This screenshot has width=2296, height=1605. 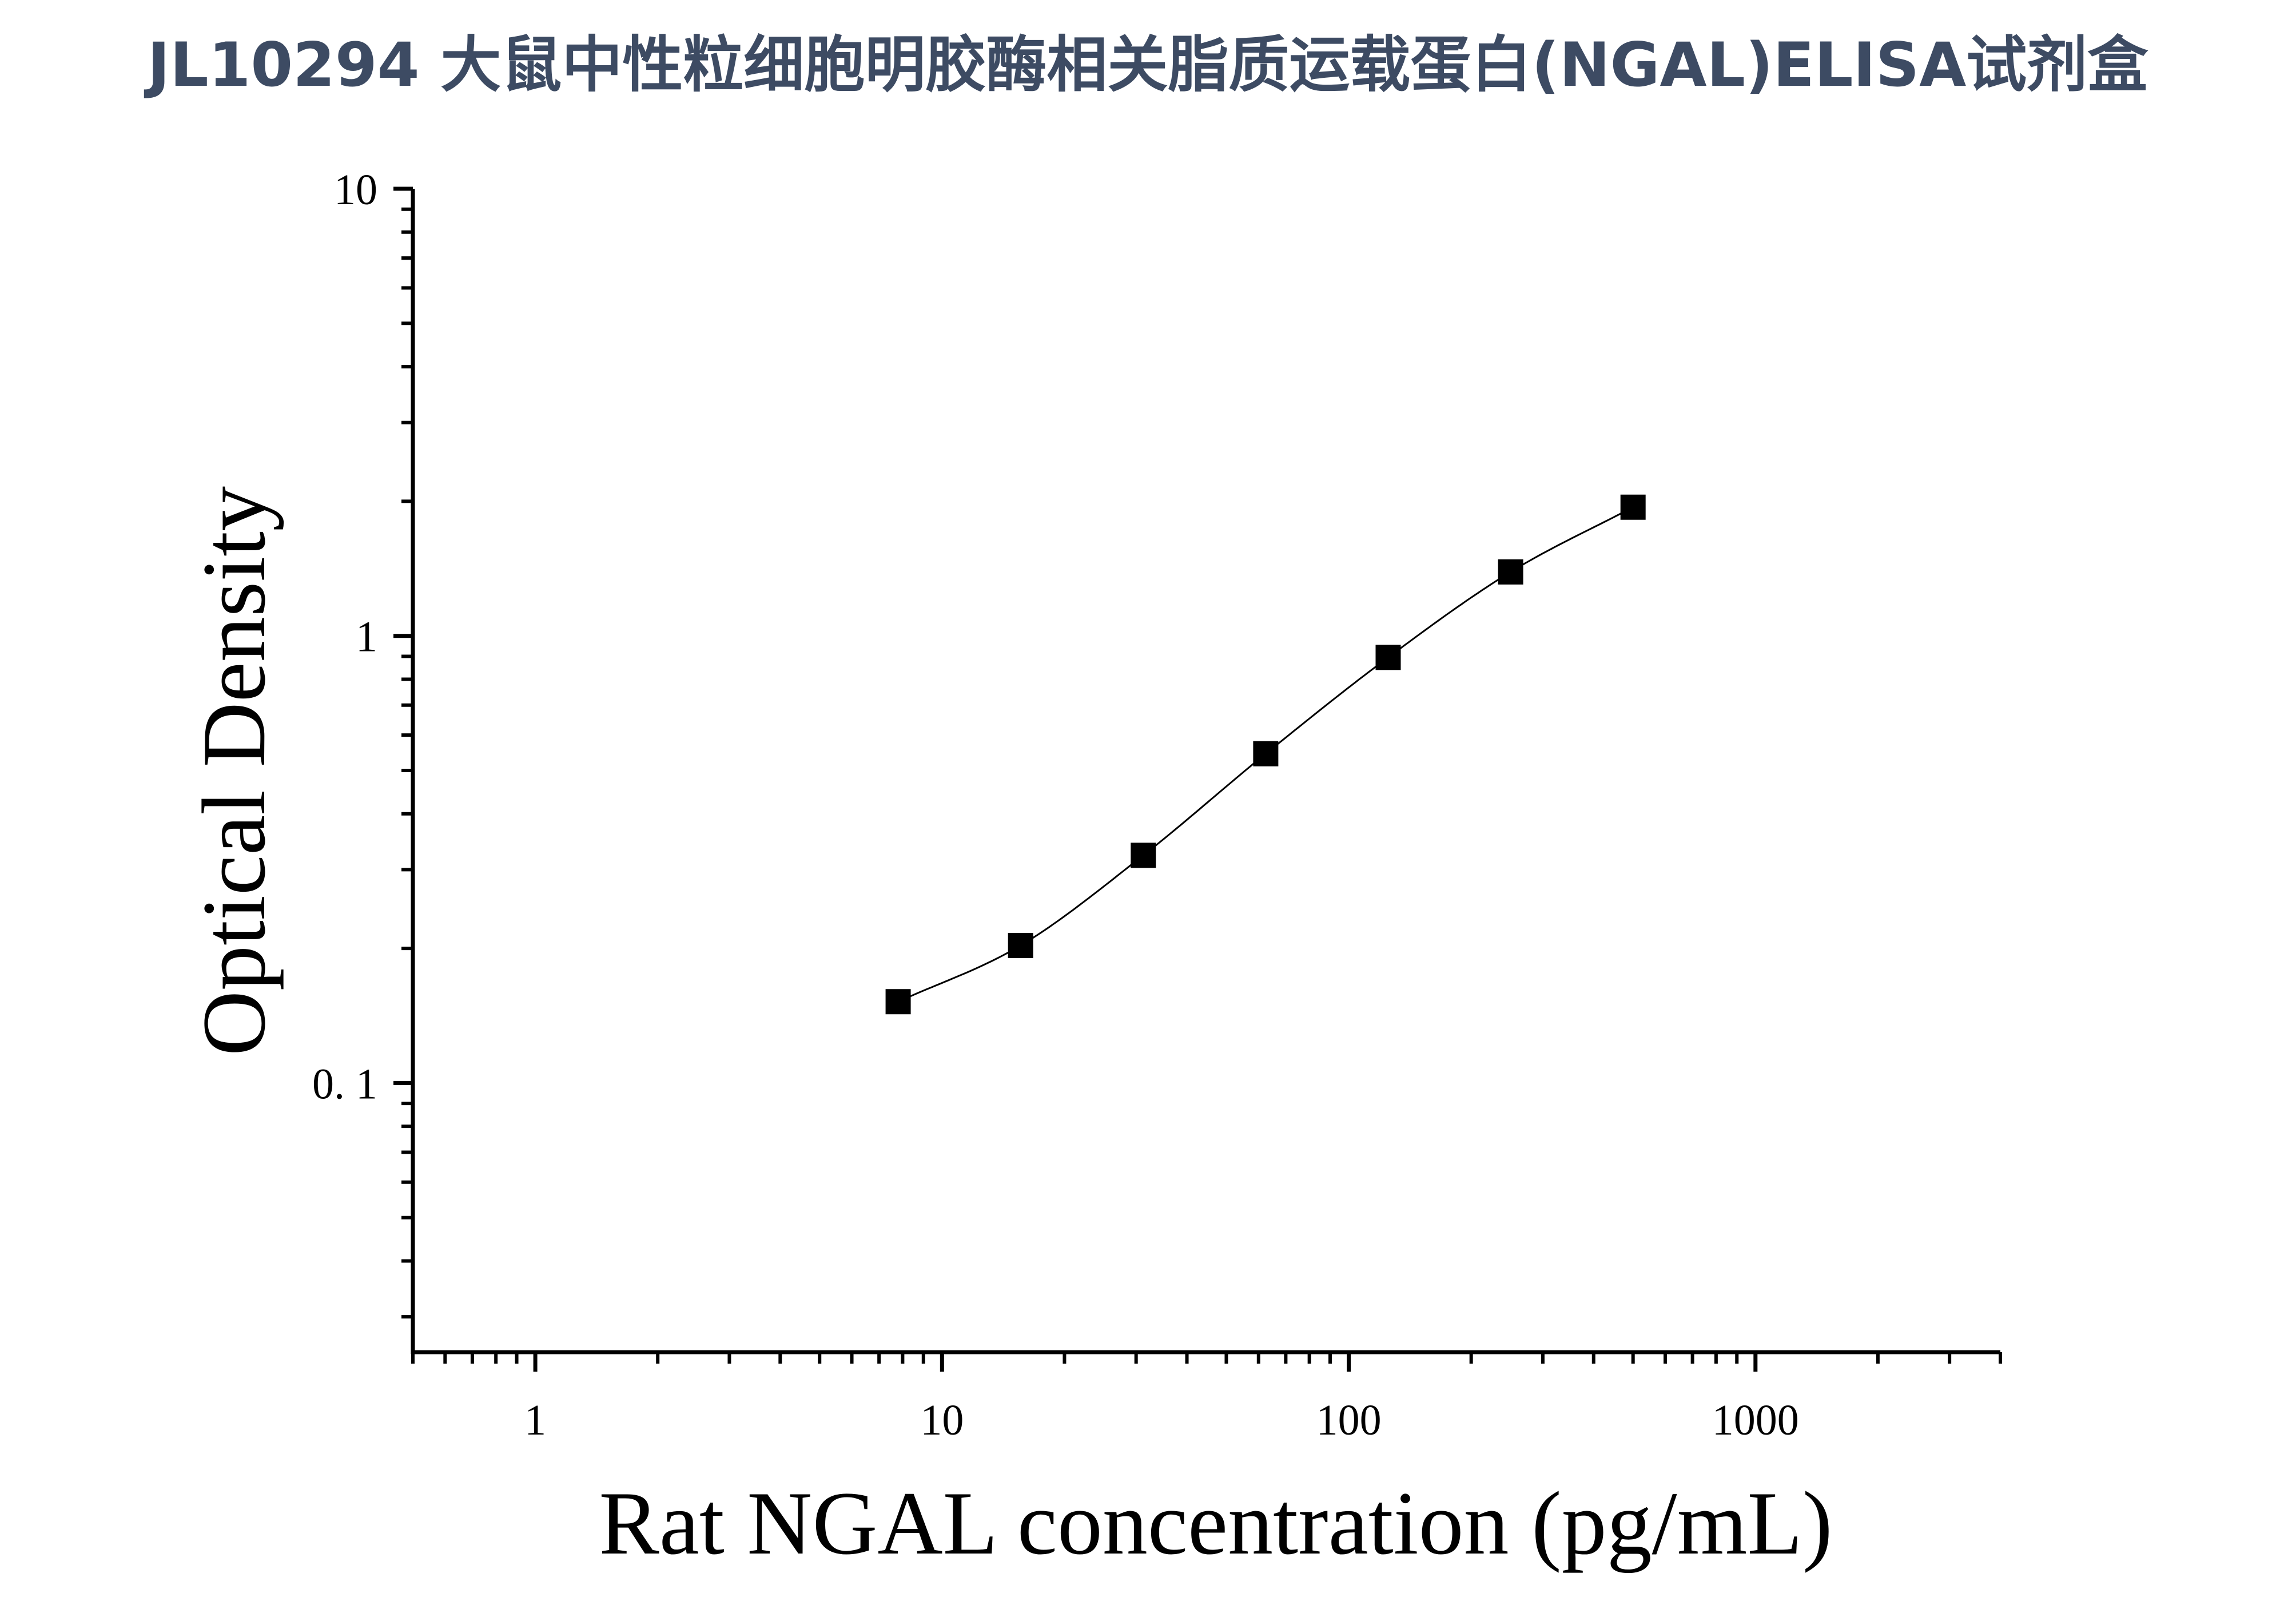 I want to click on y-axis-label: Optical Density, so click(x=234, y=771).